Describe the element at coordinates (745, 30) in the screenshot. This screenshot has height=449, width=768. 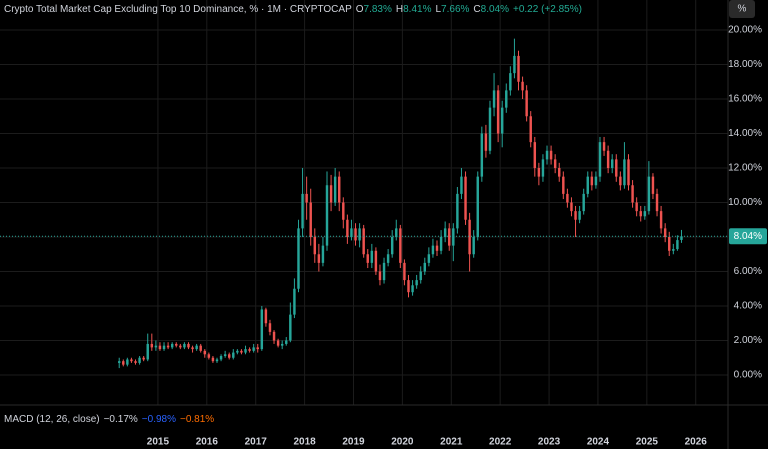
I see `y-tick-label: 20.00%` at that location.